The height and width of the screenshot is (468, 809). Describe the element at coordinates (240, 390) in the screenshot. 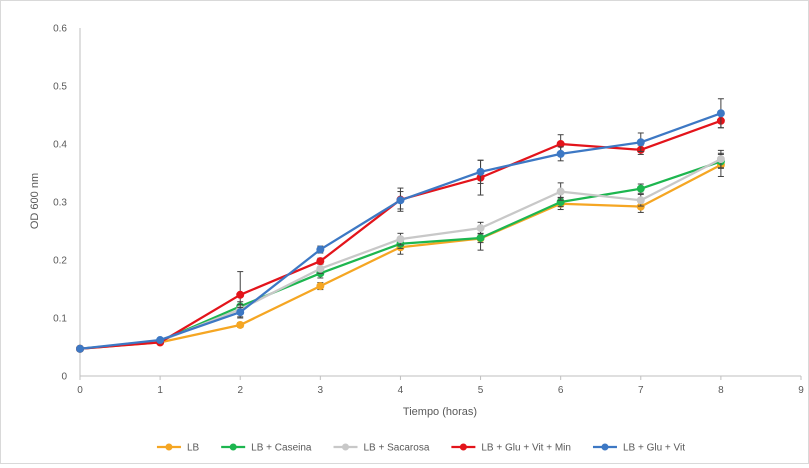

I see `x-tick-label: 2` at that location.